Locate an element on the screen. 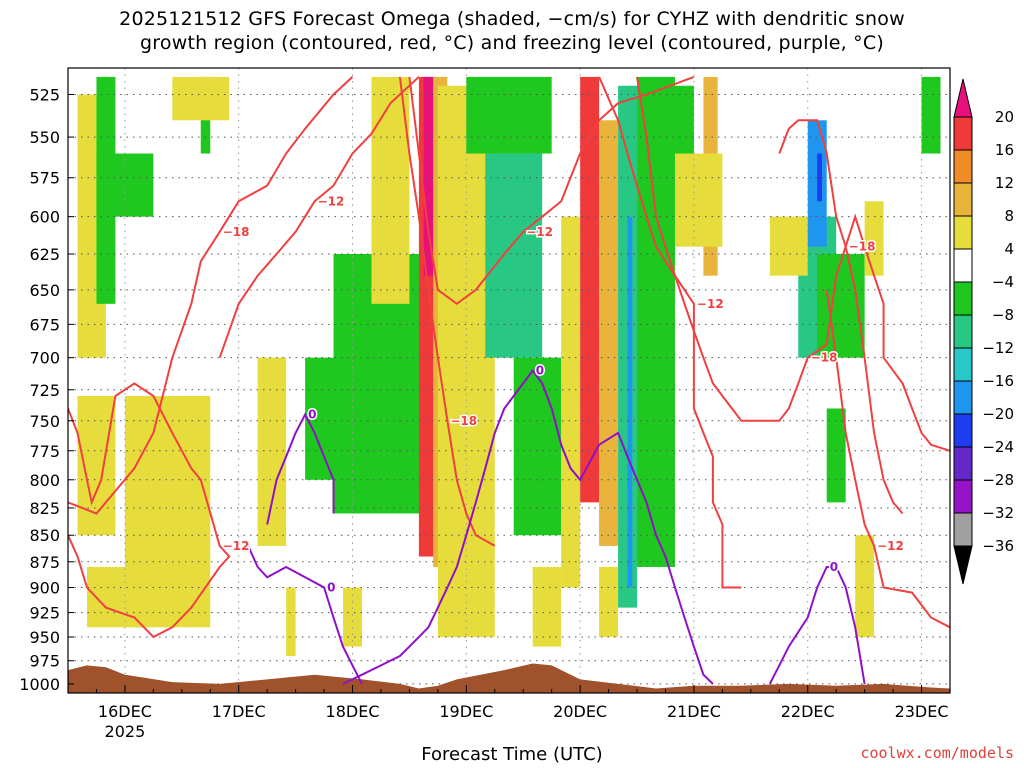 Image resolution: width=1024 pixels, height=768 pixels. y-tick-label-13: 850 is located at coordinates (44, 535).